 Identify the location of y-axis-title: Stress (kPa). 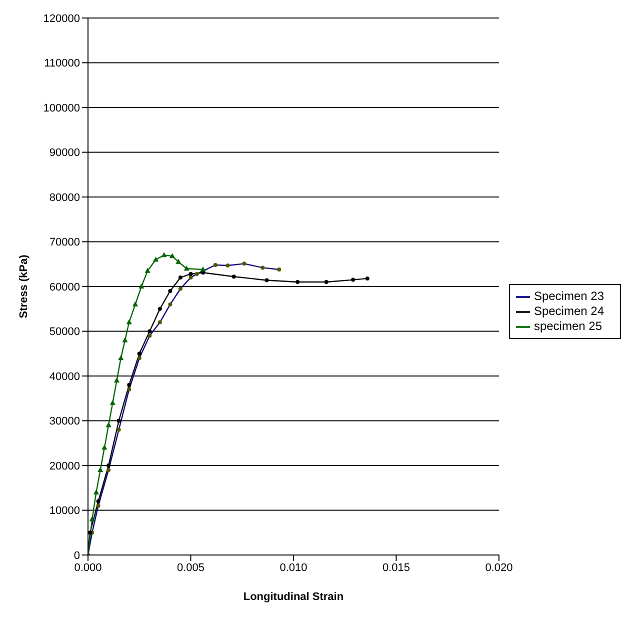
(24, 286).